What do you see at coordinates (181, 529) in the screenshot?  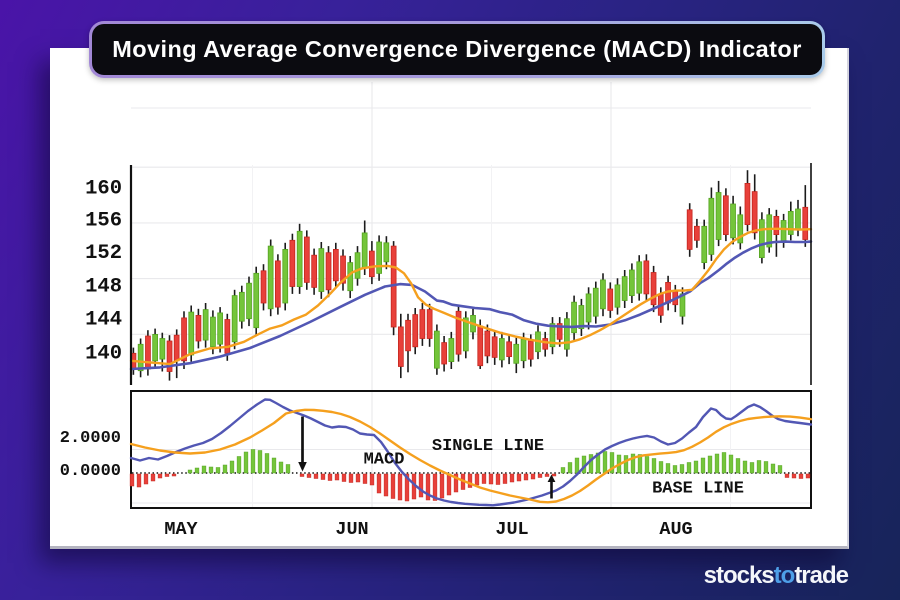 I see `svg-text: MAY` at bounding box center [181, 529].